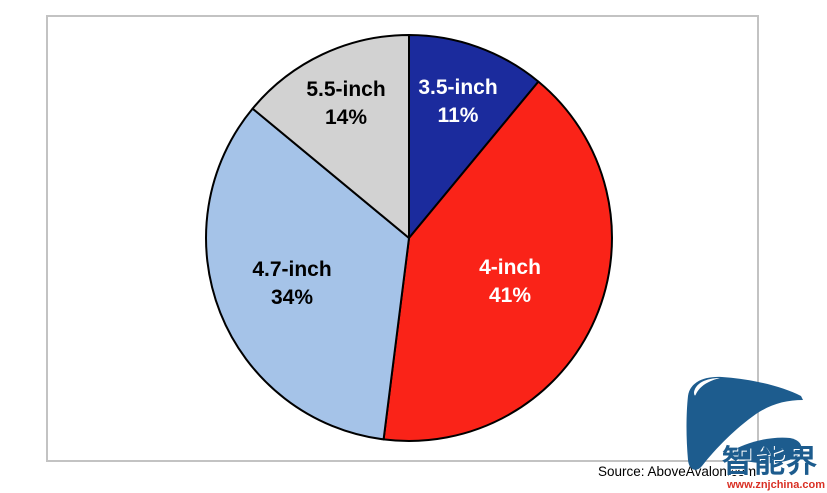 This screenshot has height=493, width=827. What do you see at coordinates (330, 136) in the screenshot?
I see `pie-slice-5.5-inch` at bounding box center [330, 136].